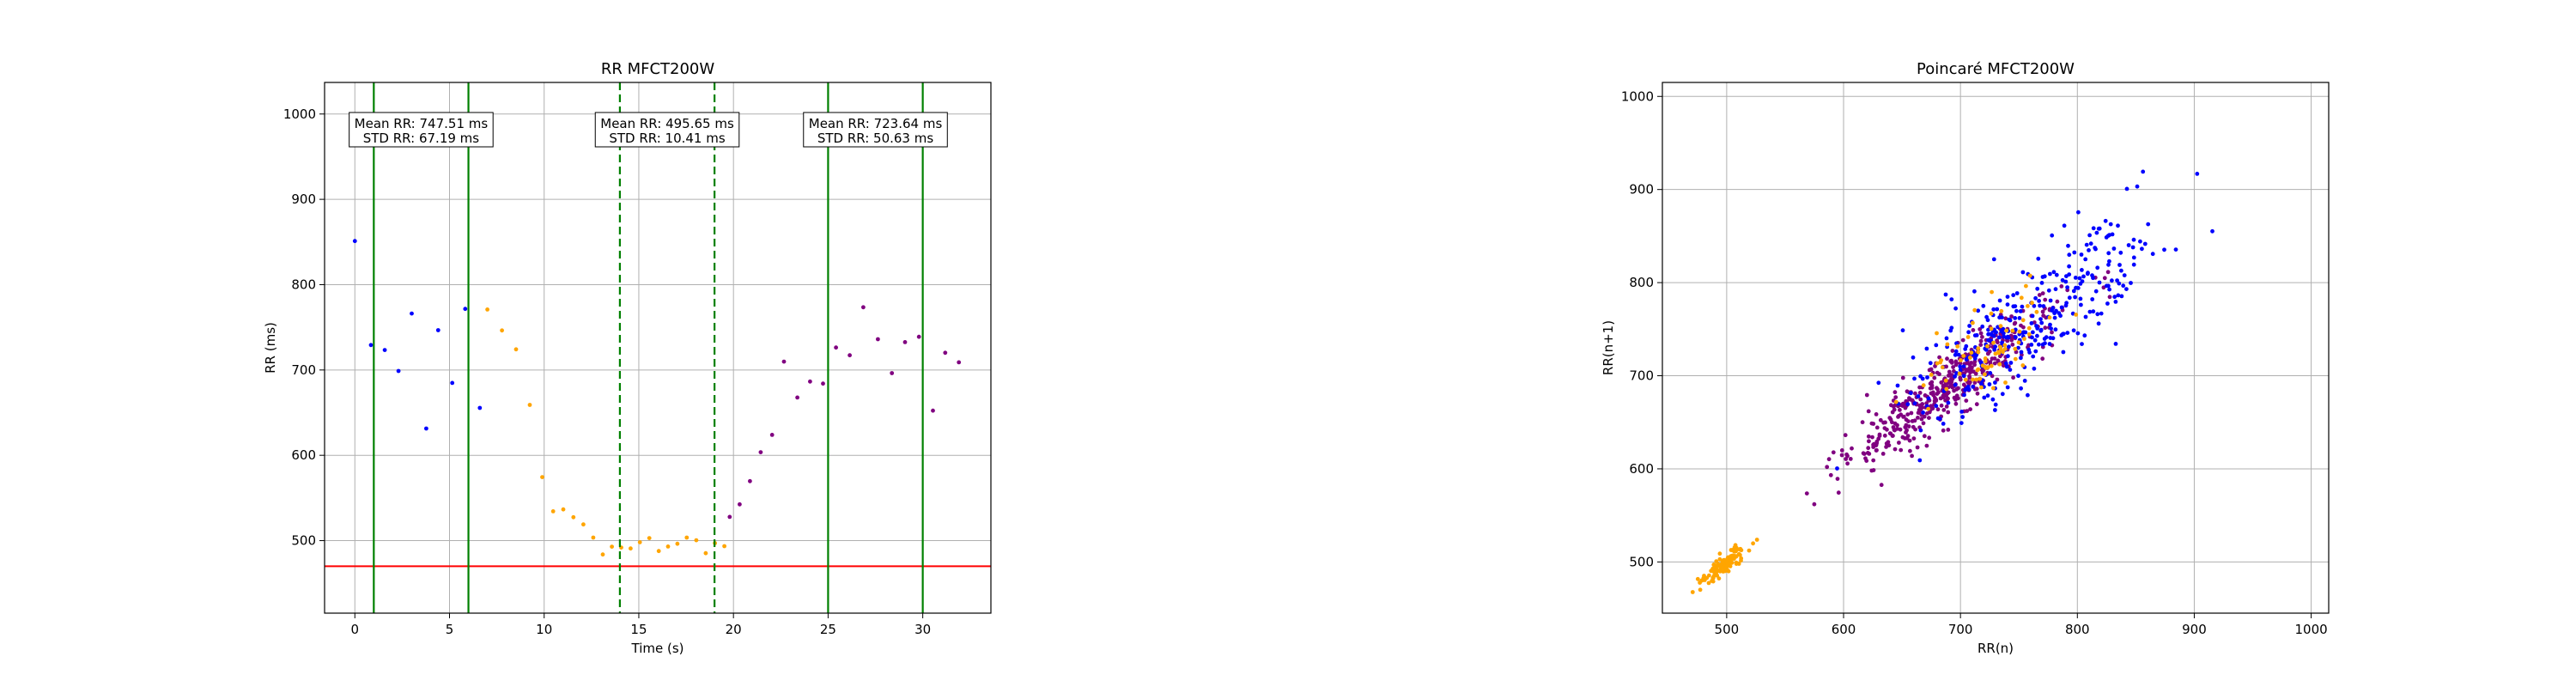 The height and width of the screenshot is (687, 2576). What do you see at coordinates (1609, 347) in the screenshot?
I see `y-axis-label: RR(n+1)` at bounding box center [1609, 347].